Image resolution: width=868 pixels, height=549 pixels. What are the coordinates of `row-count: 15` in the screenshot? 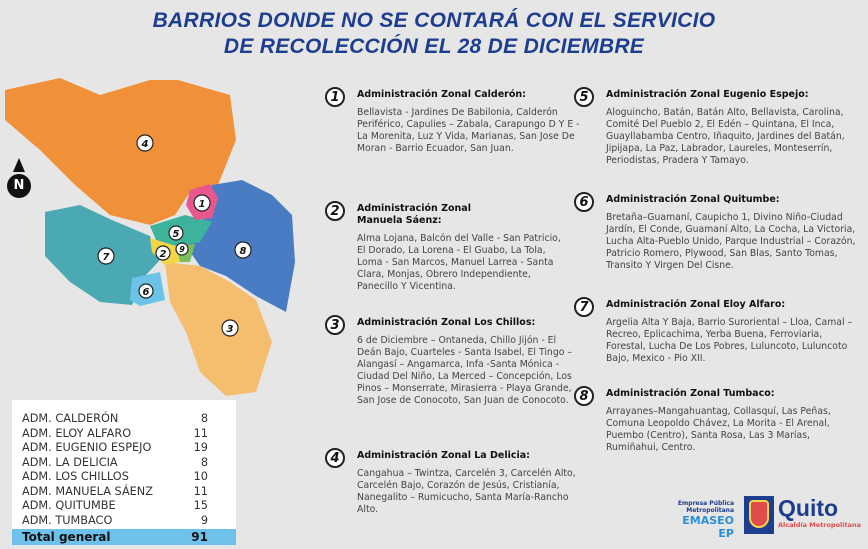 It's located at (200, 505).